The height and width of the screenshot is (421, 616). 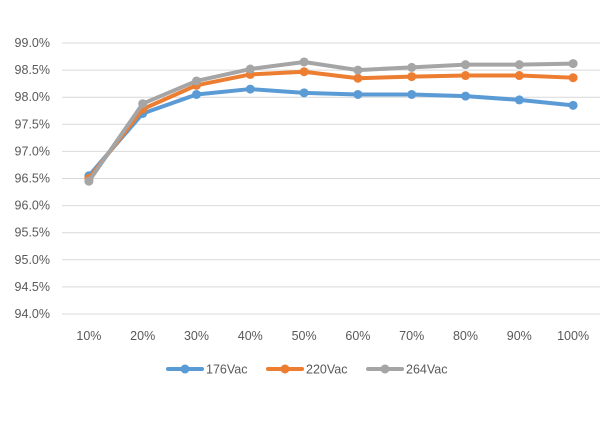 I want to click on legend-label: 264Vac, so click(x=426, y=370).